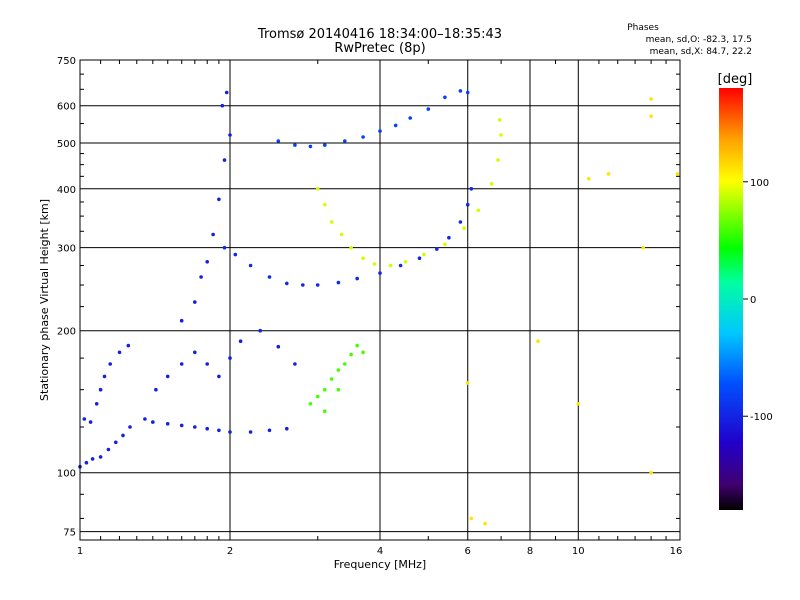 This screenshot has width=800, height=600. I want to click on x-axis-label: Frequency [MHz], so click(380, 564).